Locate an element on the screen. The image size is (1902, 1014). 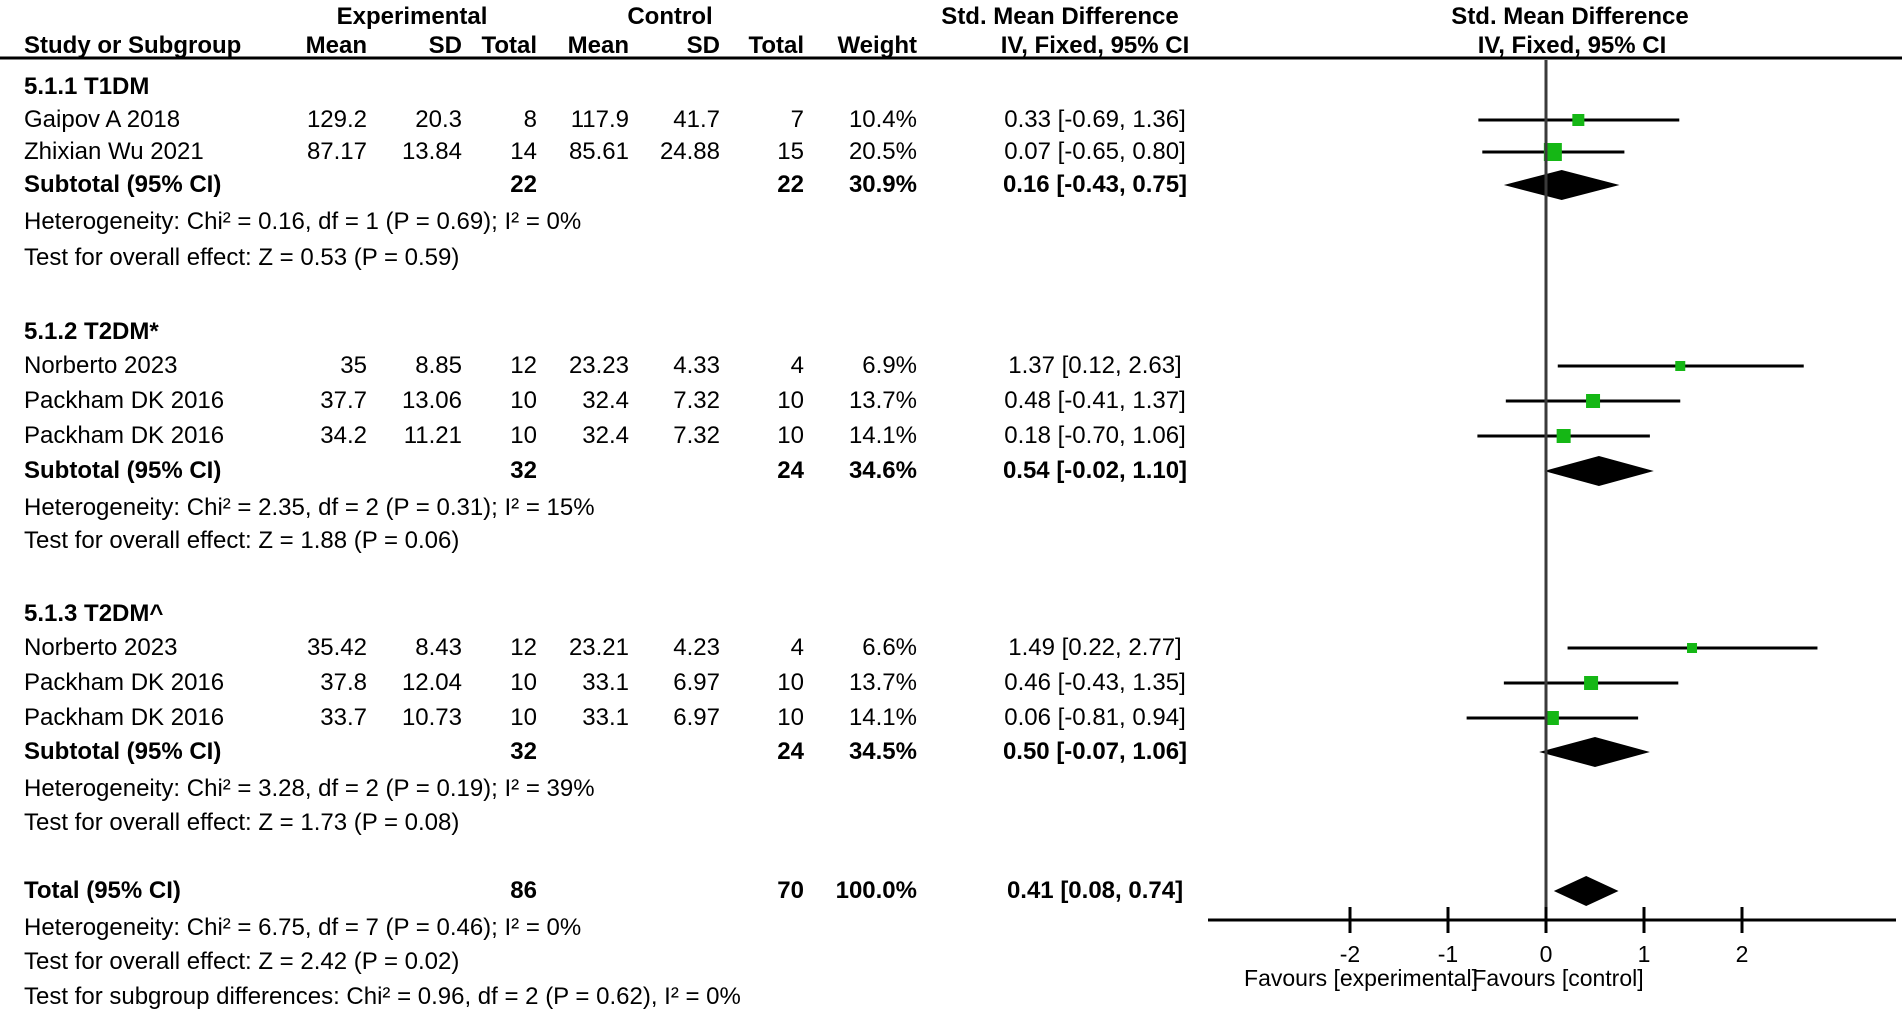
ci-text: 1.49 [0.22, 2.77] is located at coordinates (1095, 647).